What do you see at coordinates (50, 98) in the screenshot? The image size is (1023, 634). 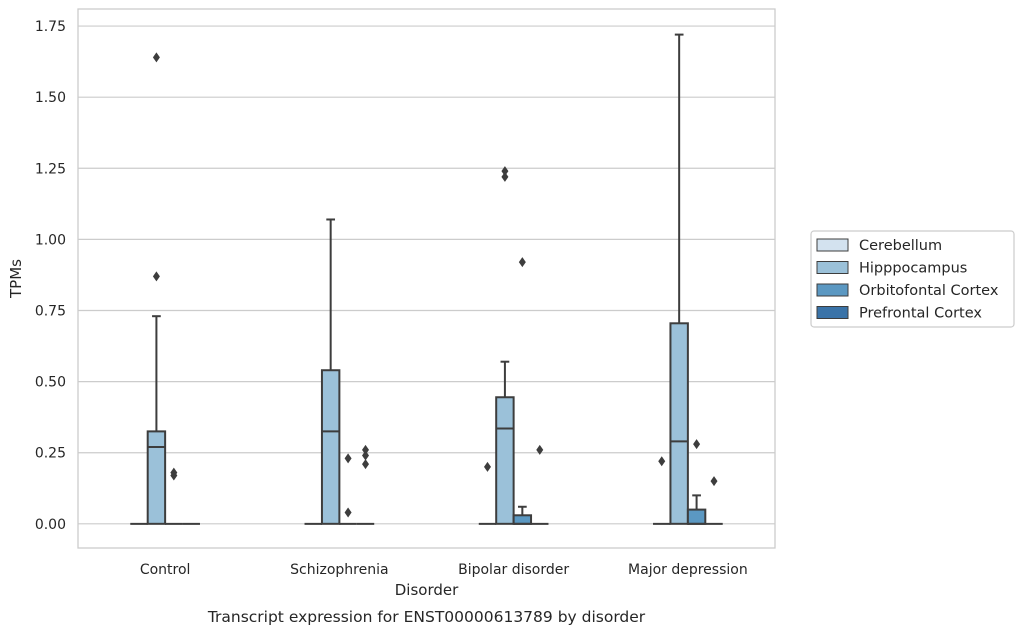 I see `y-tick-label: 1.50` at bounding box center [50, 98].